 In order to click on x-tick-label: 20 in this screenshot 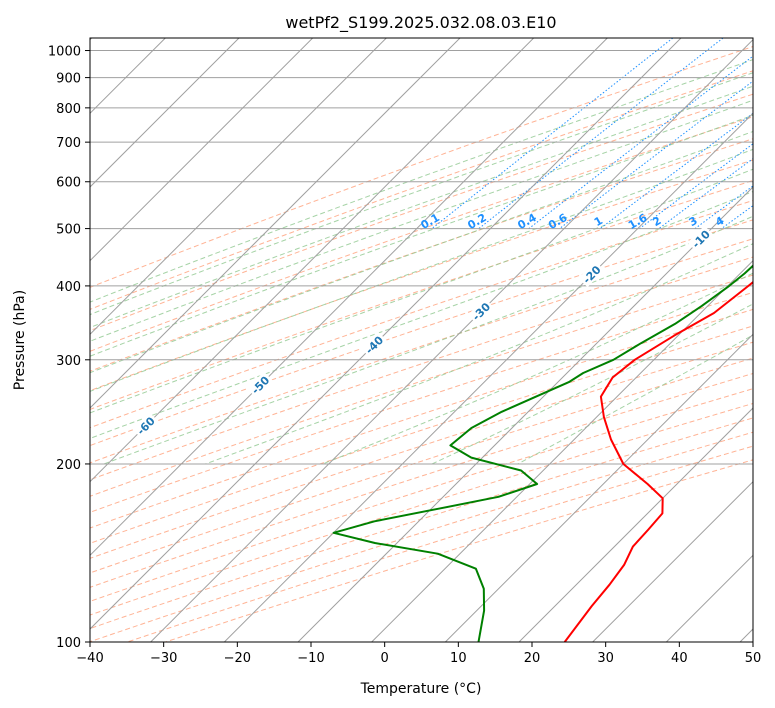, I will do `click(532, 658)`.